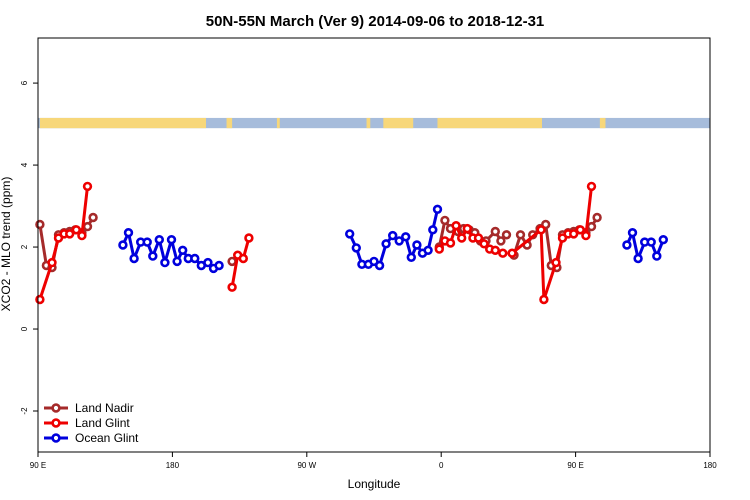 This screenshot has width=750, height=500. Describe the element at coordinates (441, 465) in the screenshot. I see `x-tick-label: 0` at that location.